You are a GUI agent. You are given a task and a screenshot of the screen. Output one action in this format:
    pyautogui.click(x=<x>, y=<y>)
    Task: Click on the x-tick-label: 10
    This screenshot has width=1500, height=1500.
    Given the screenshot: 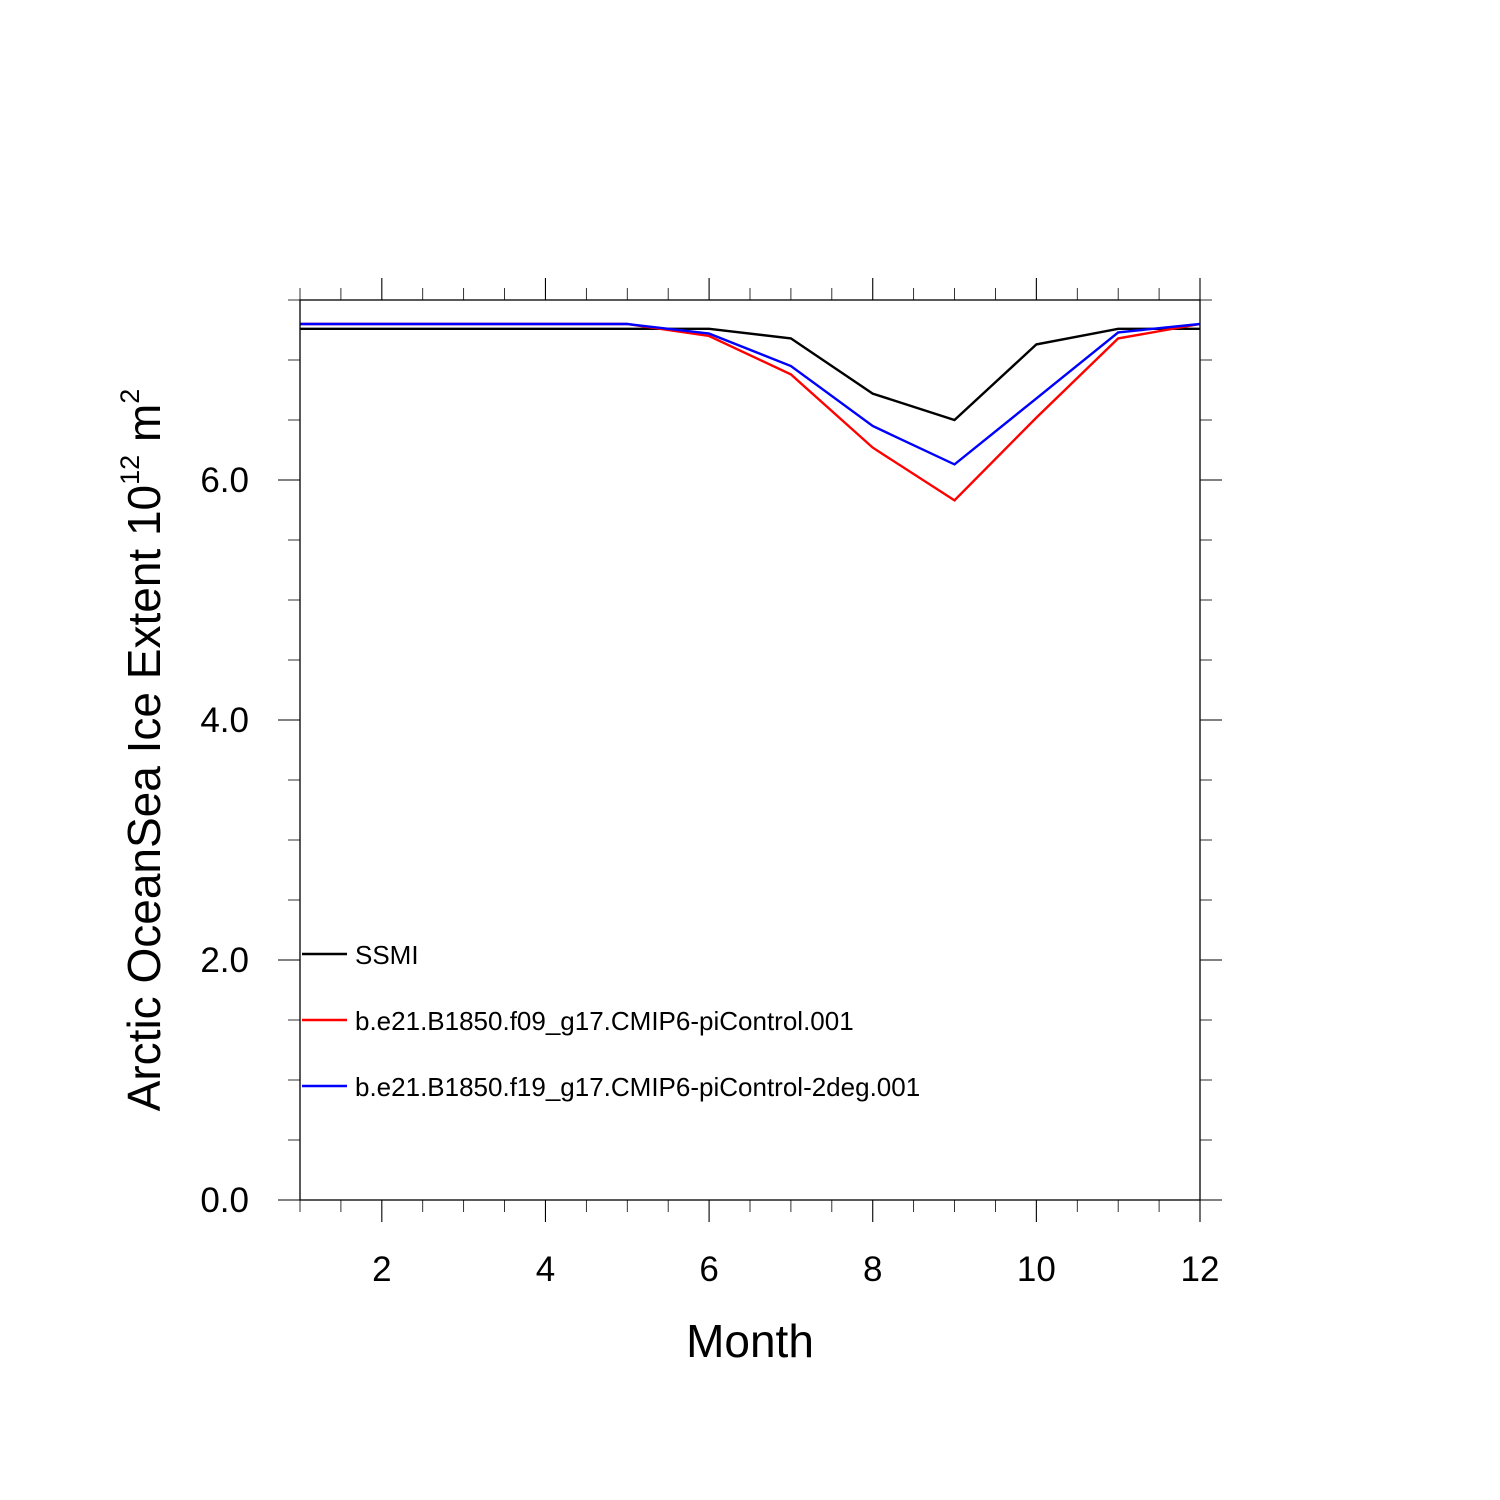 What is the action you would take?
    pyautogui.click(x=1036, y=1269)
    